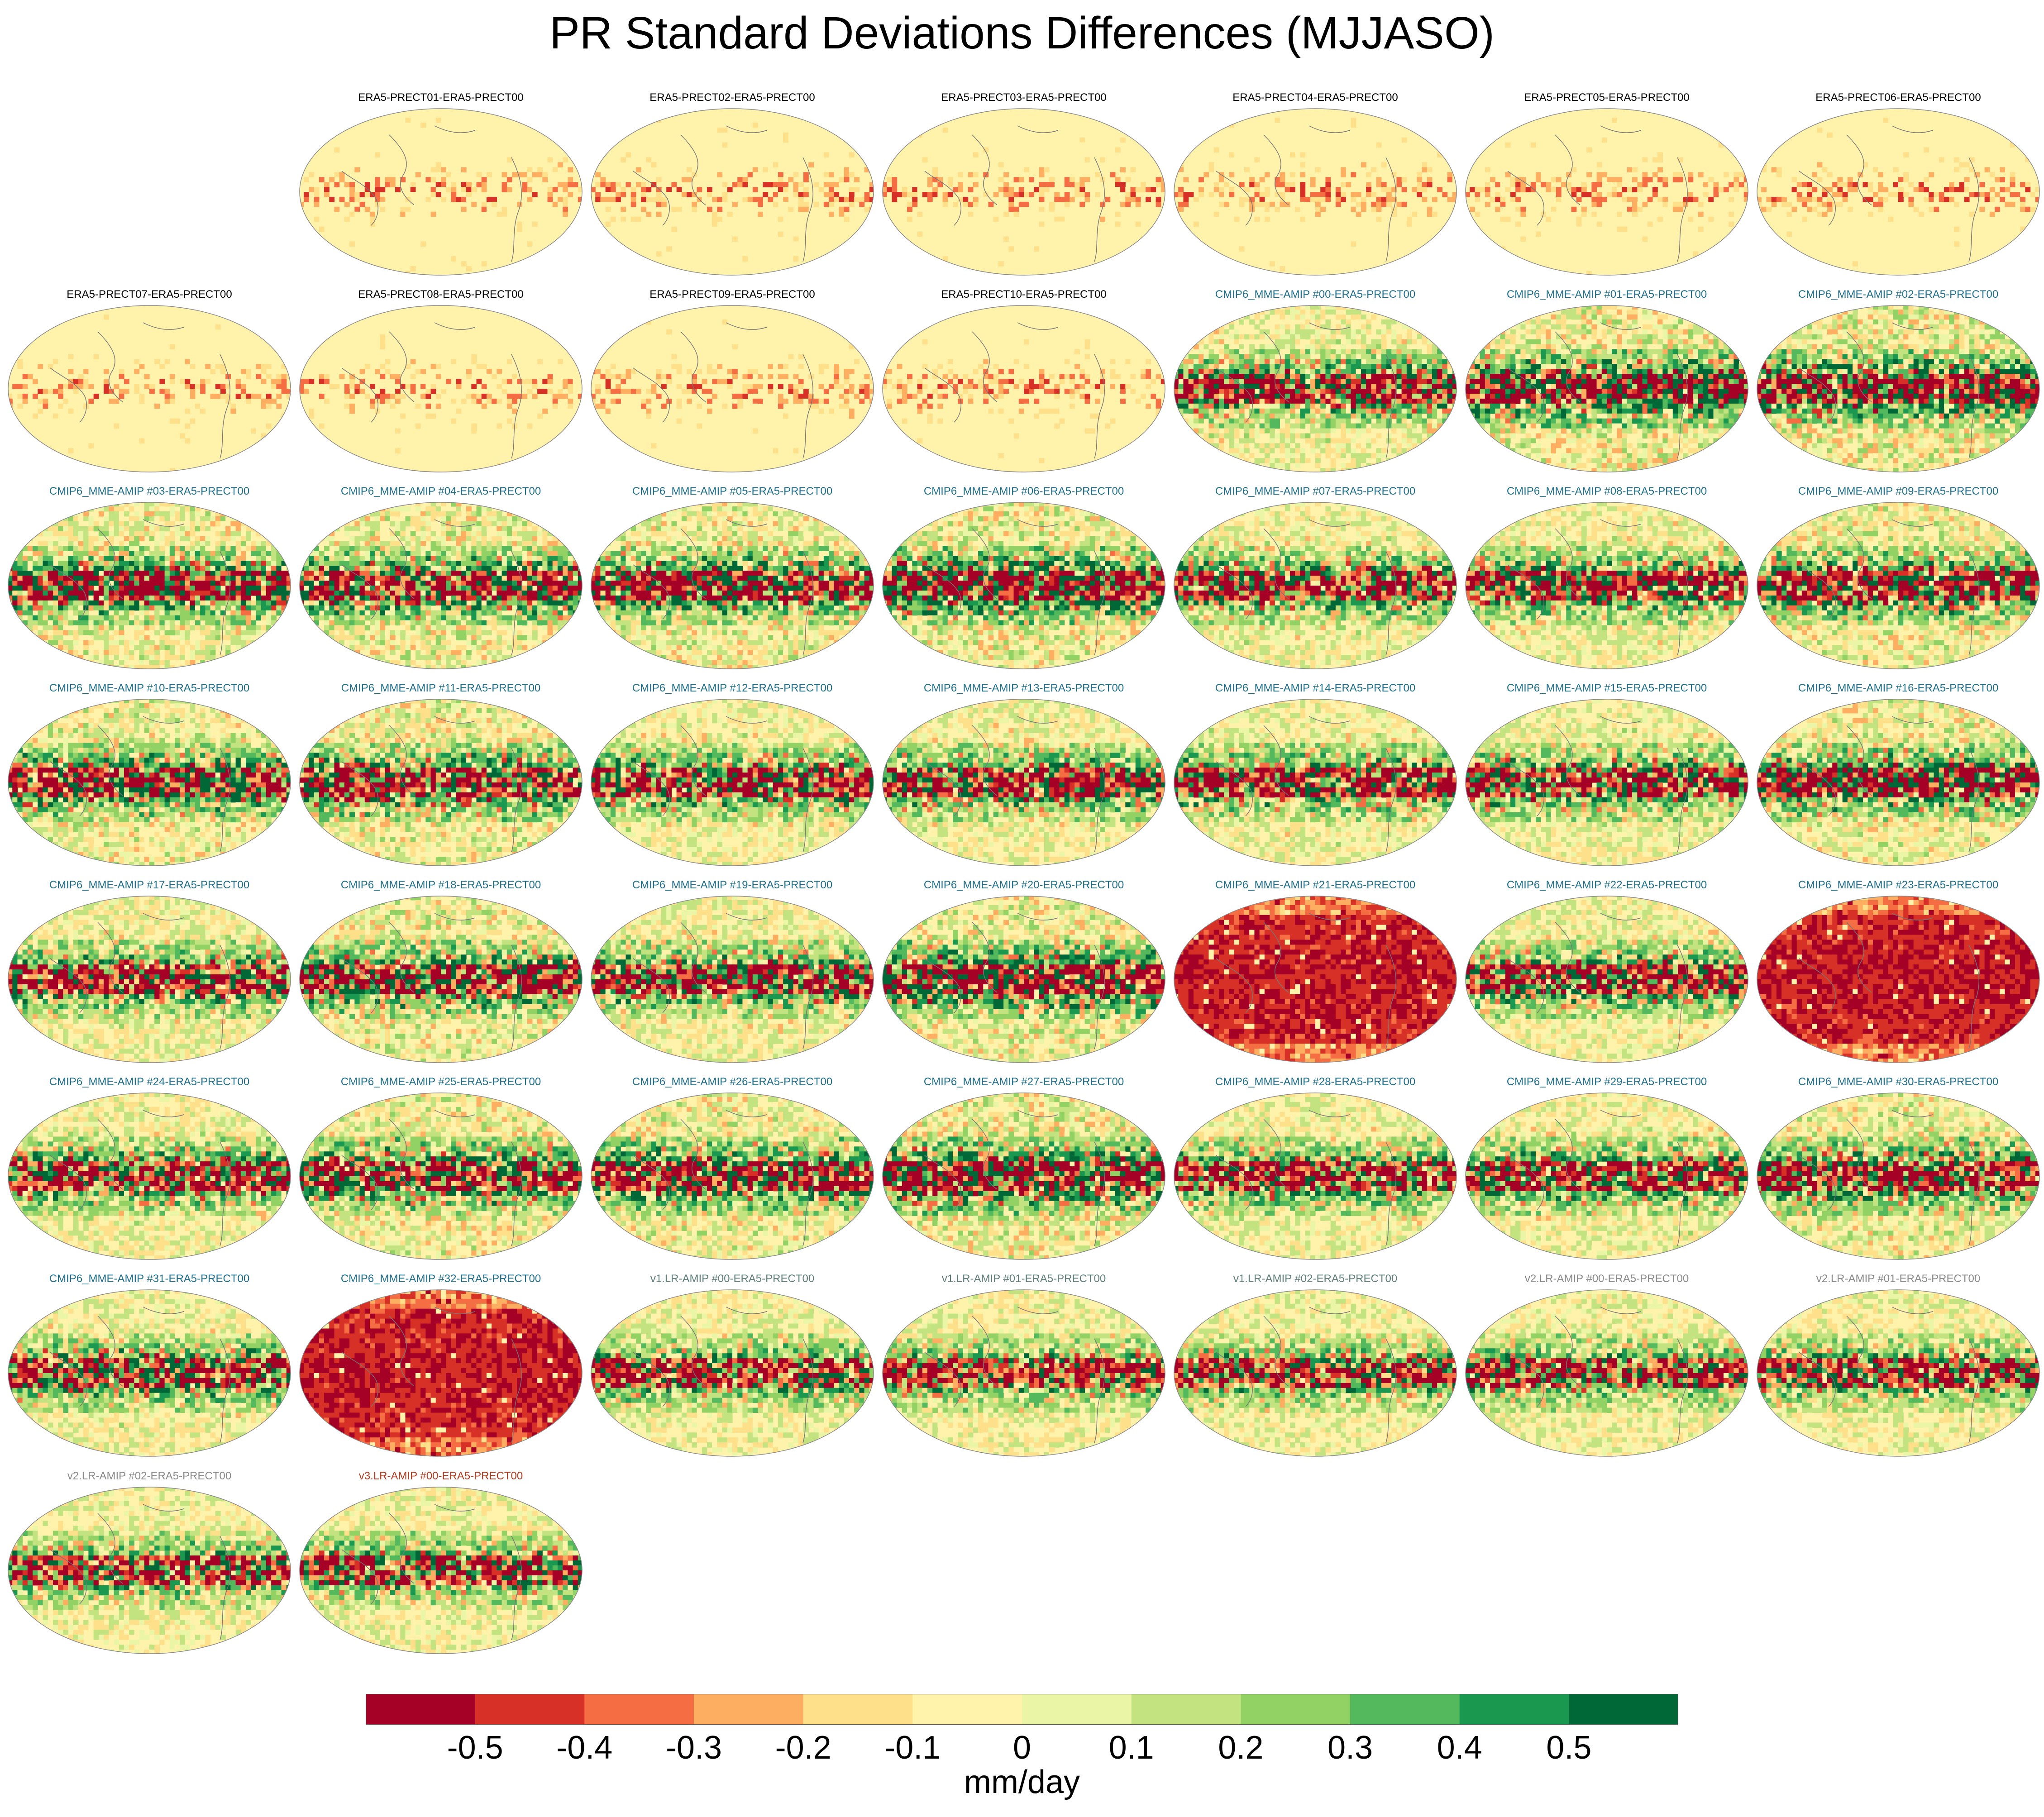 The height and width of the screenshot is (1817, 2044). I want to click on map-panel: CMIP6_MME-AMIP #06-ERA5-PRECT00, so click(1024, 578).